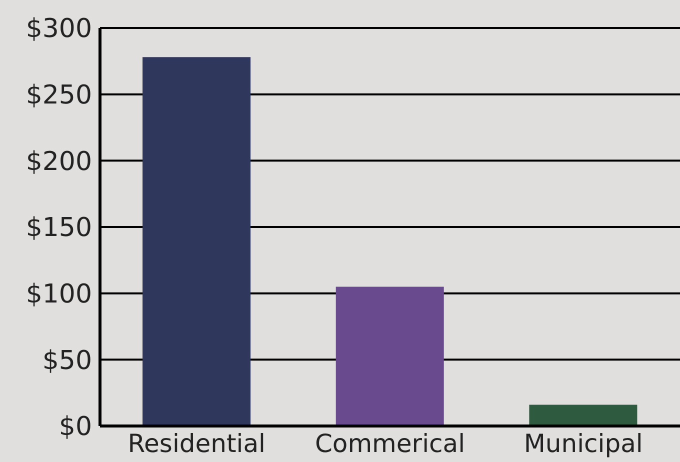 The width and height of the screenshot is (680, 462). I want to click on x-tick-label: Commerical, so click(390, 443).